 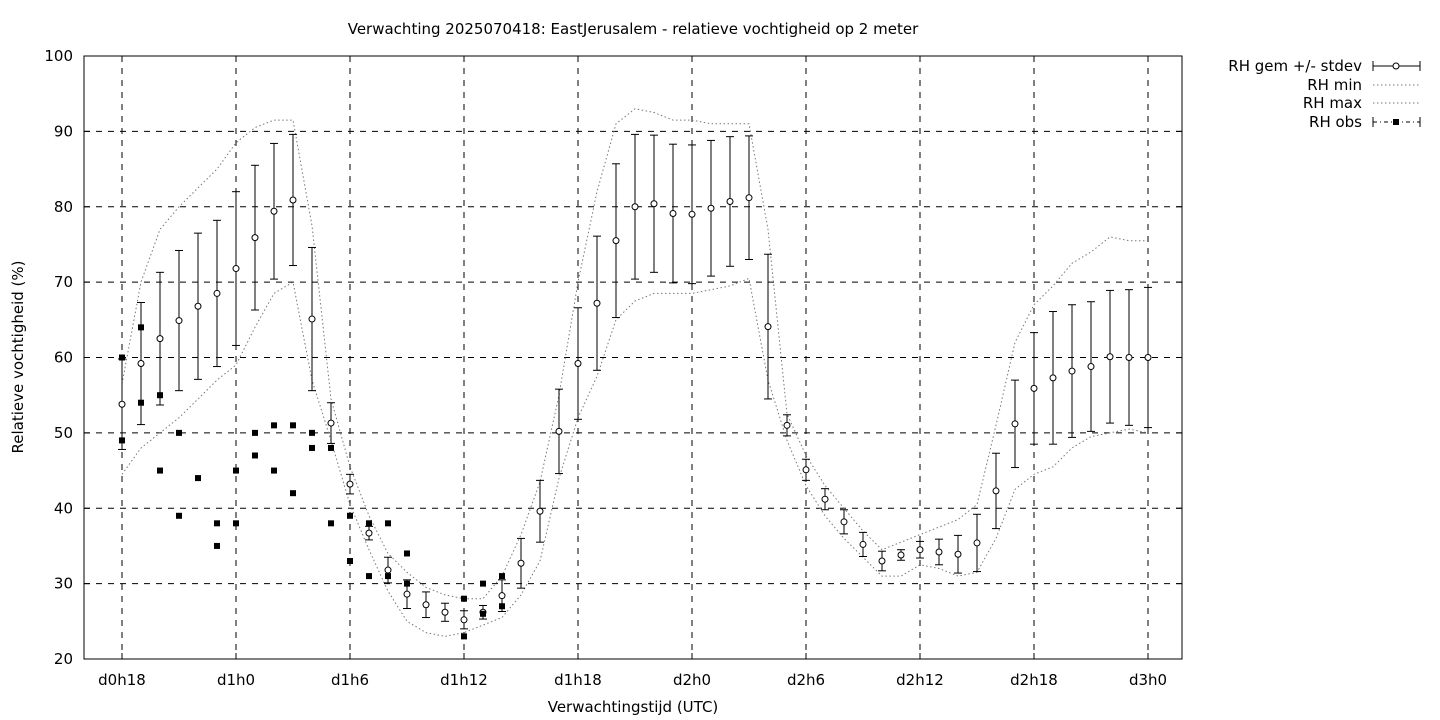 I want to click on obs-series, so click(x=312, y=482).